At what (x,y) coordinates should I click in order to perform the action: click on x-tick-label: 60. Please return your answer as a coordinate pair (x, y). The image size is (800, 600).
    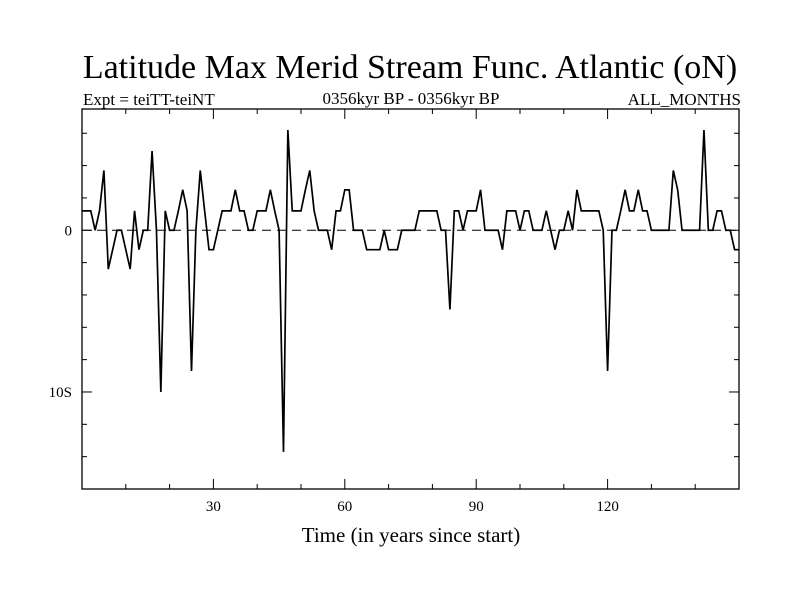
    Looking at the image, I should click on (344, 507).